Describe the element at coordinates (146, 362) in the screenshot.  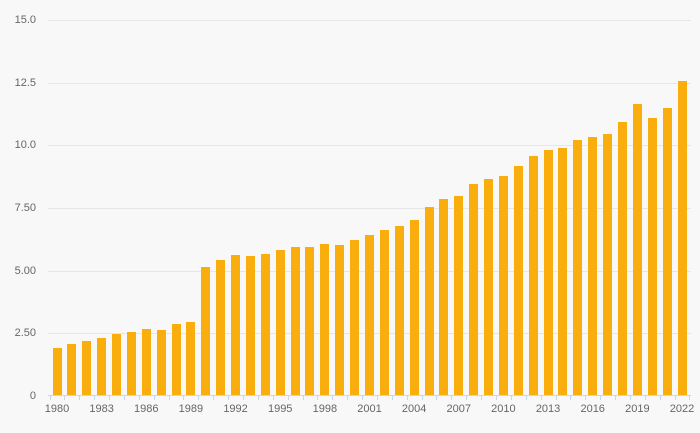
I see `bar-1986` at that location.